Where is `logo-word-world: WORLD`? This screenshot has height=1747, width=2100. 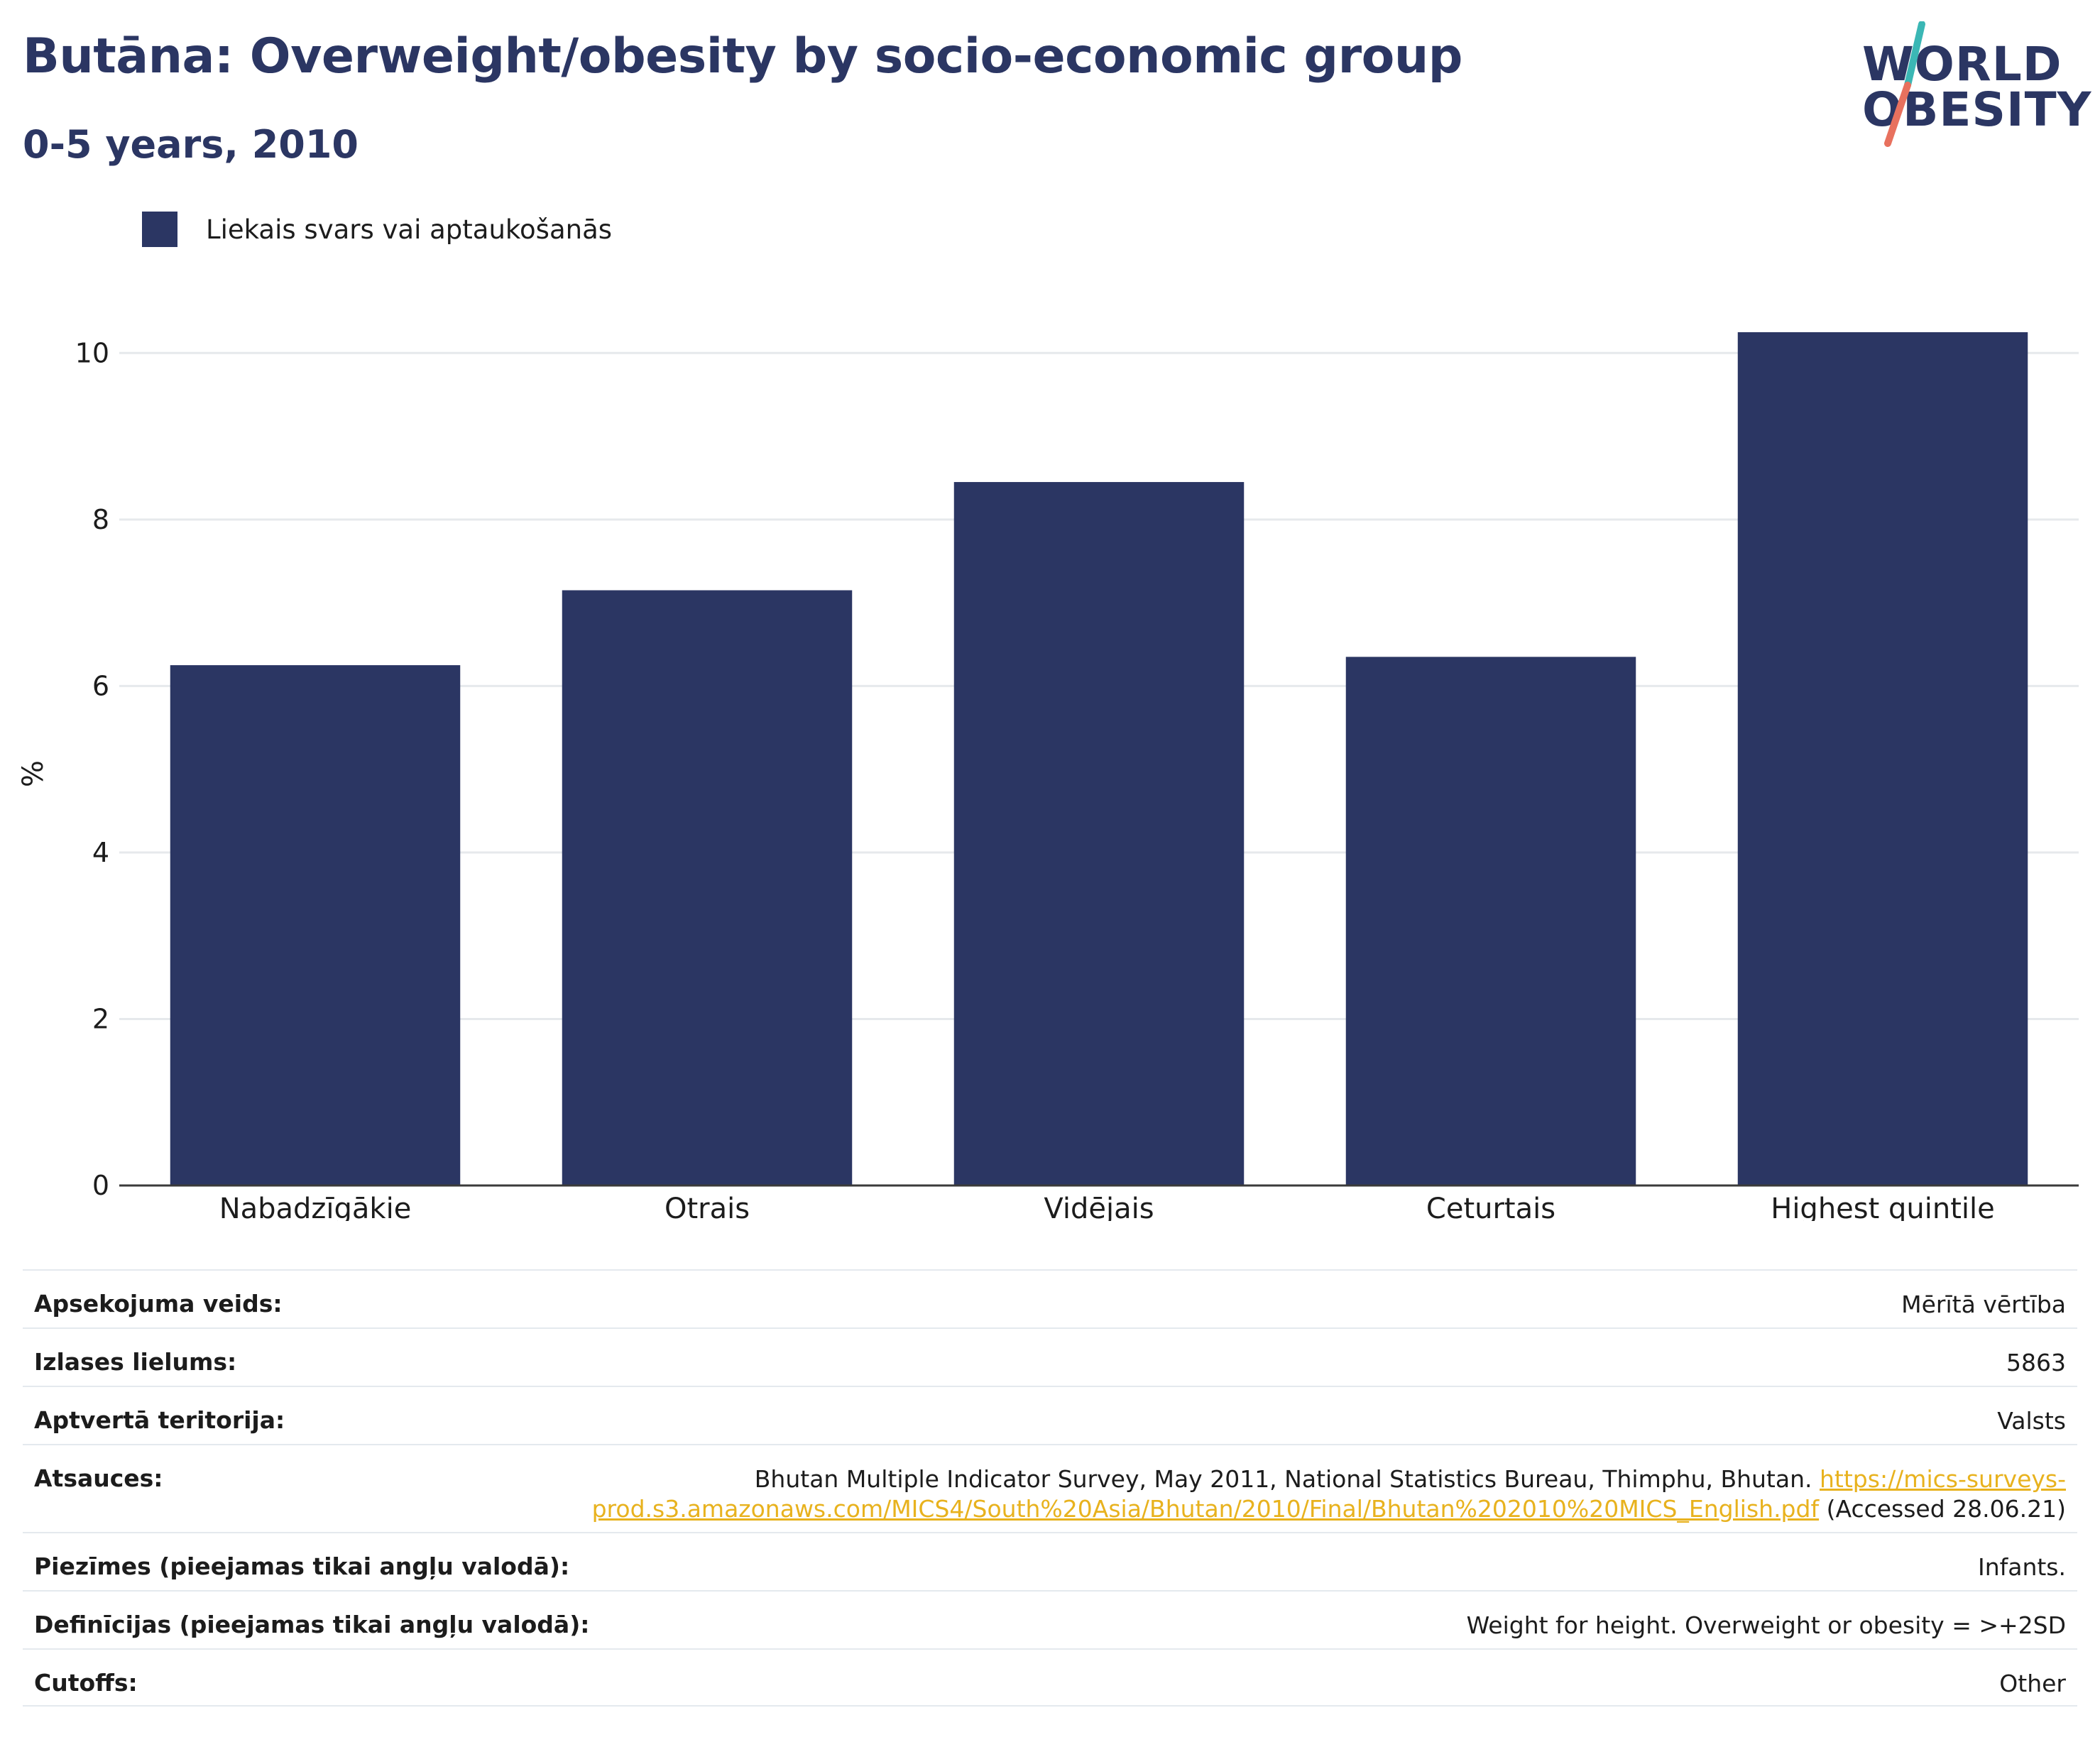 logo-word-world: WORLD is located at coordinates (1962, 64).